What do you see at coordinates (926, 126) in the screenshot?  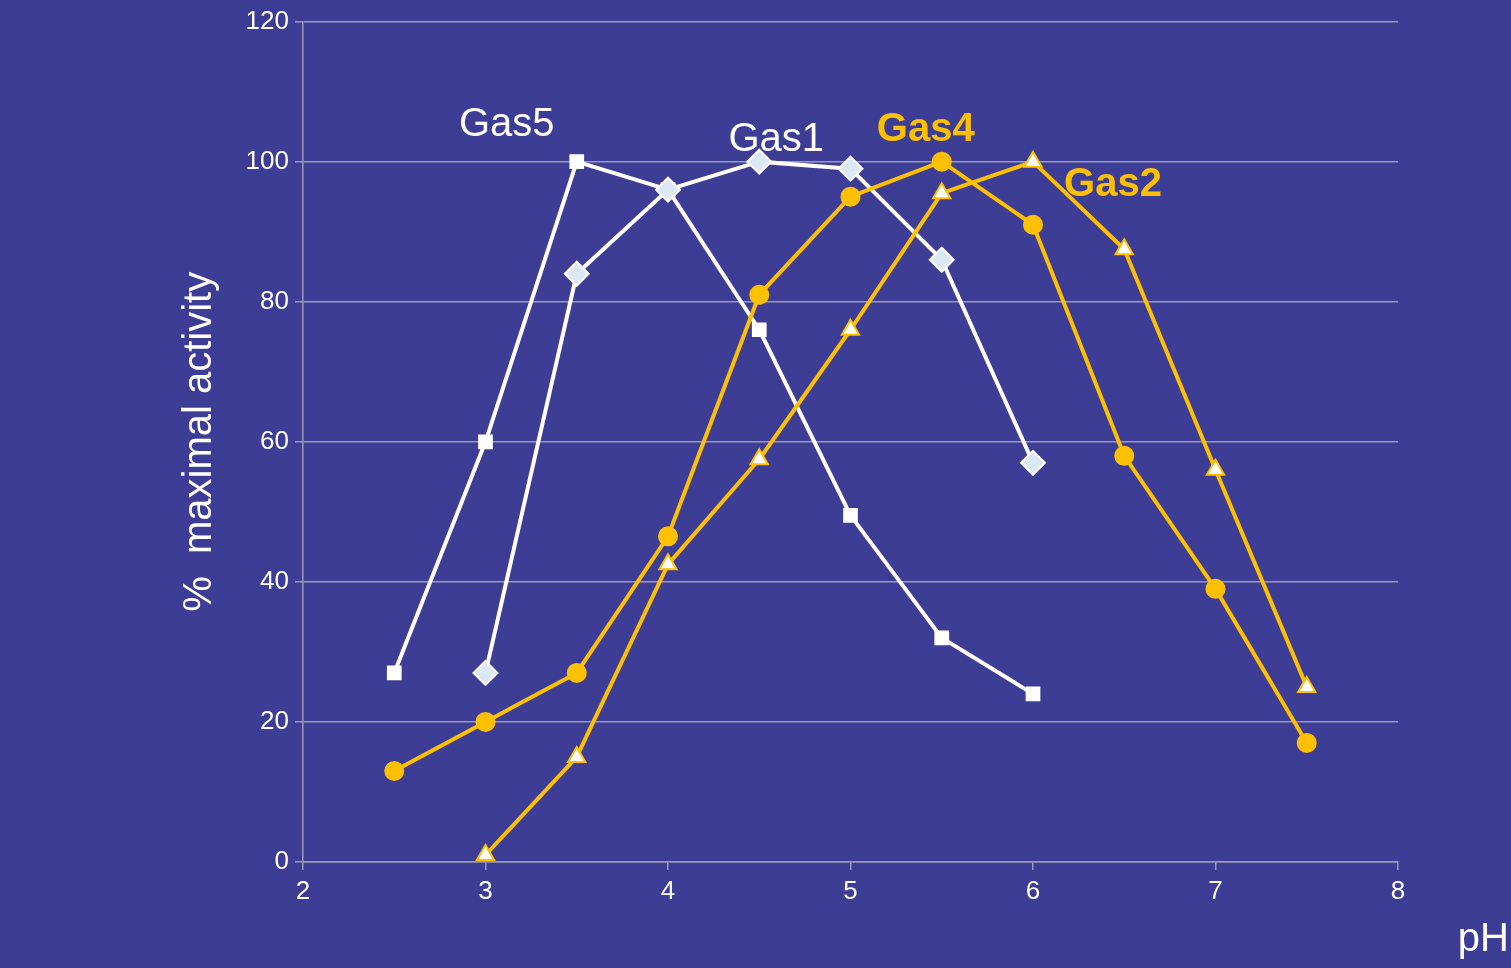 I see `series-label: Gas4` at bounding box center [926, 126].